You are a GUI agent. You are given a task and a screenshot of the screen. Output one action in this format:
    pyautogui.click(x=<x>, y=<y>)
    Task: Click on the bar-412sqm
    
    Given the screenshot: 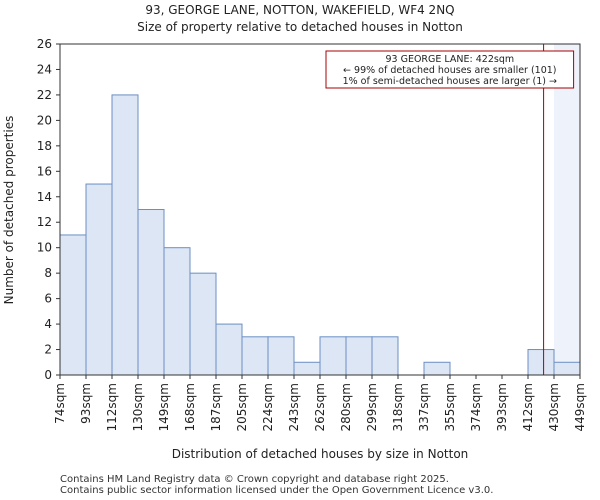 What is the action you would take?
    pyautogui.click(x=541, y=362)
    